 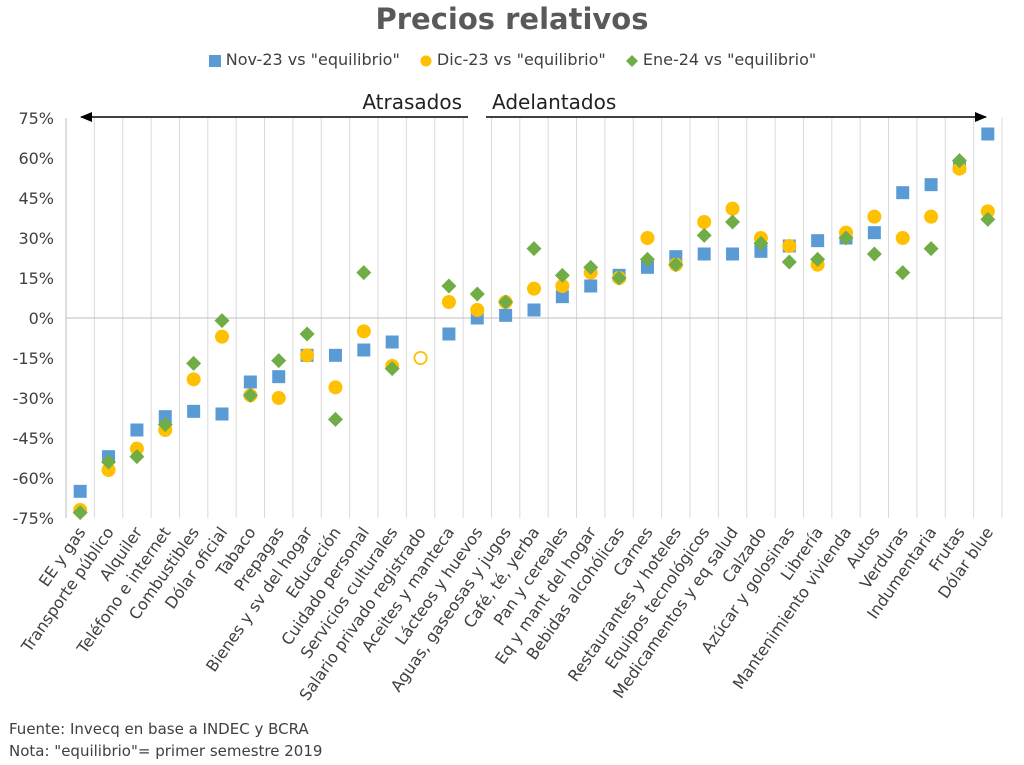 I want to click on legend-item-ene: Ene-24 vs "equilibrio", so click(x=720, y=59).